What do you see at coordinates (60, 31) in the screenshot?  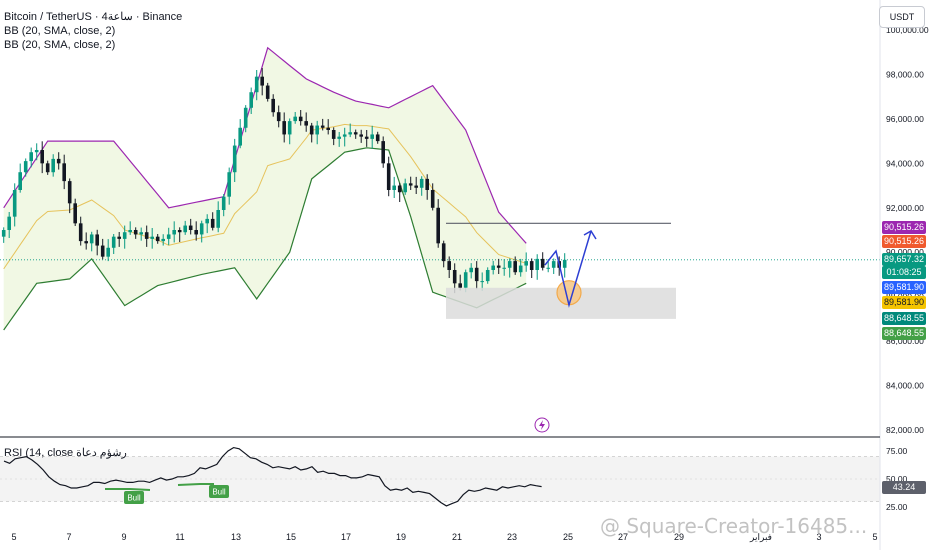 I see `bb-indicator-1: BB (20, SMA, close, 2)` at bounding box center [60, 31].